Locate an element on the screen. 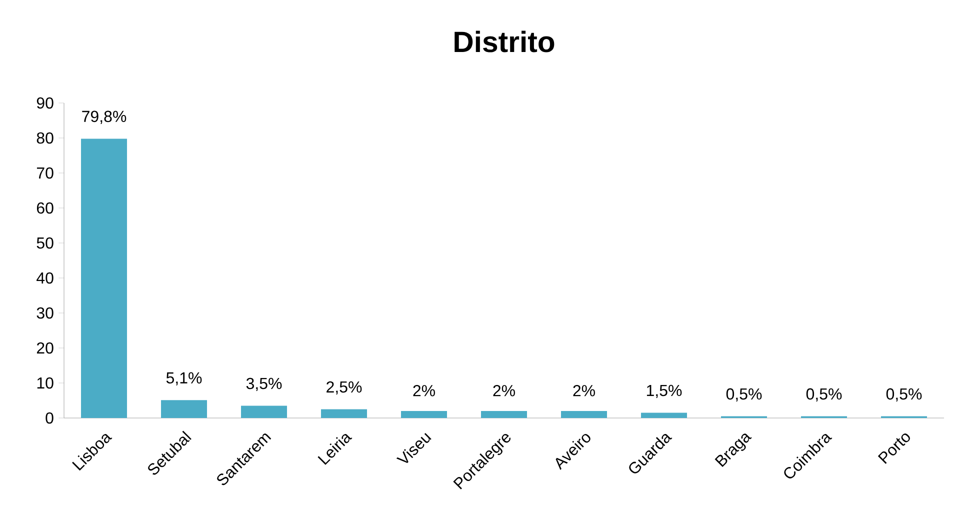 The height and width of the screenshot is (524, 968). y-tick-label: 0 is located at coordinates (50, 418).